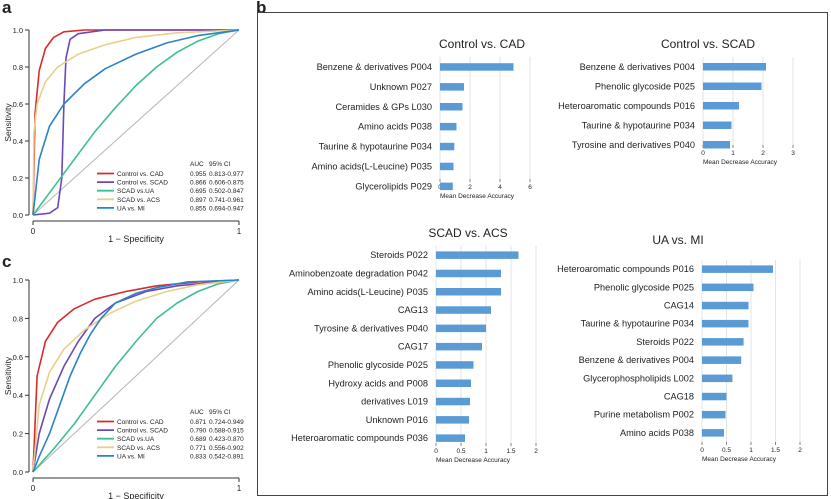  What do you see at coordinates (226, 191) in the screenshot?
I see `legend-ci-a-2: 0.502-0.847` at bounding box center [226, 191].